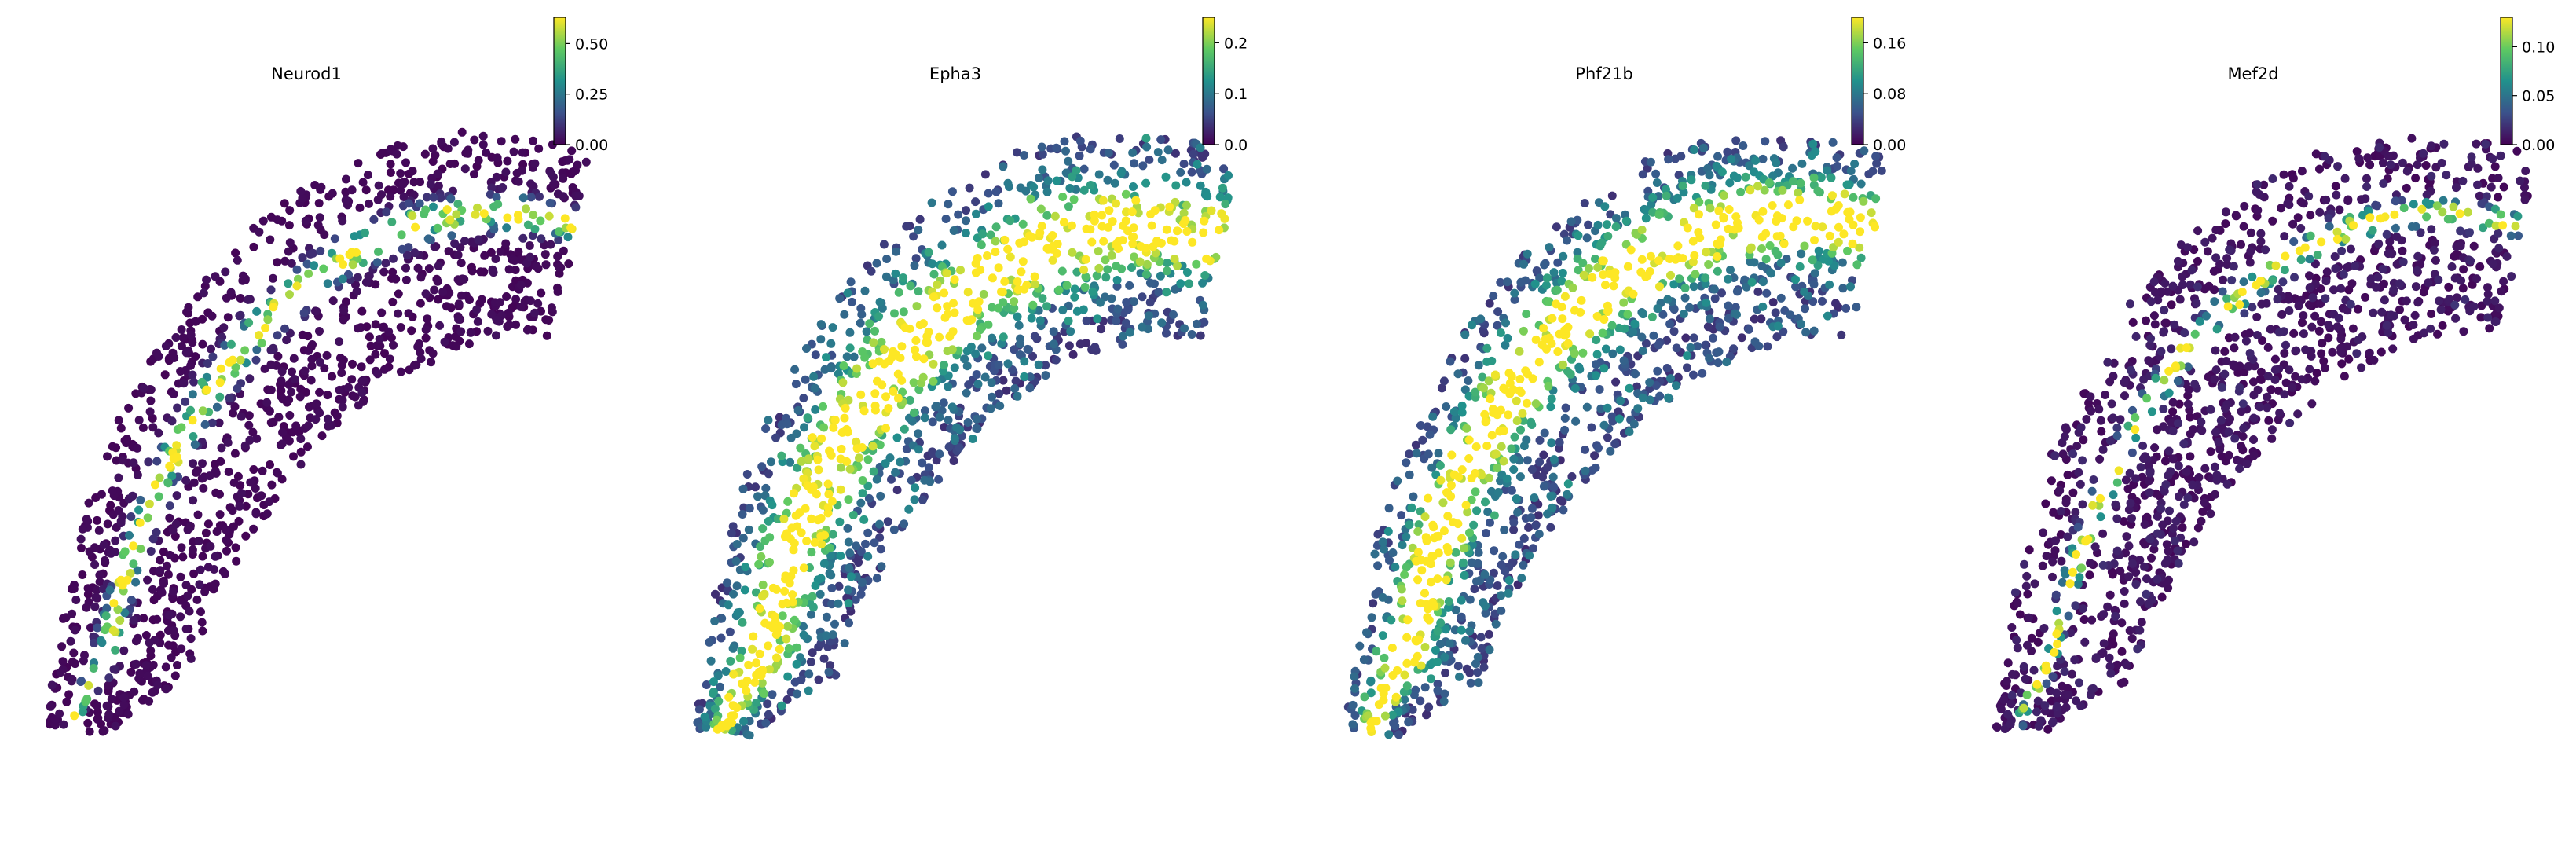  What do you see at coordinates (1208, 81) in the screenshot?
I see `colorbar` at bounding box center [1208, 81].